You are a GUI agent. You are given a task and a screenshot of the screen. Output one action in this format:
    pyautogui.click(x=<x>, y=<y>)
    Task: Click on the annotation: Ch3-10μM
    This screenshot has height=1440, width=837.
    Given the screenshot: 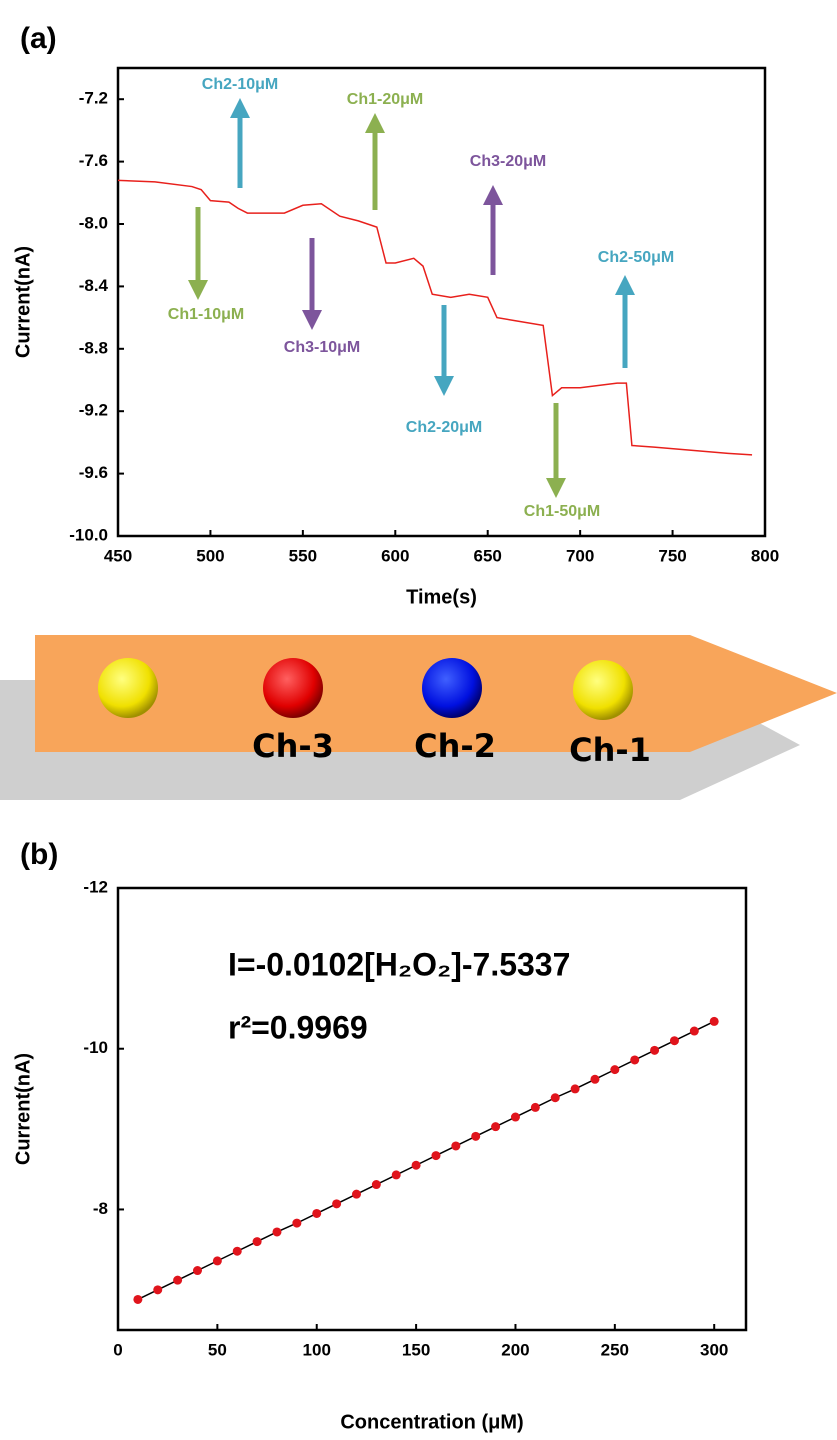 What is the action you would take?
    pyautogui.click(x=322, y=347)
    